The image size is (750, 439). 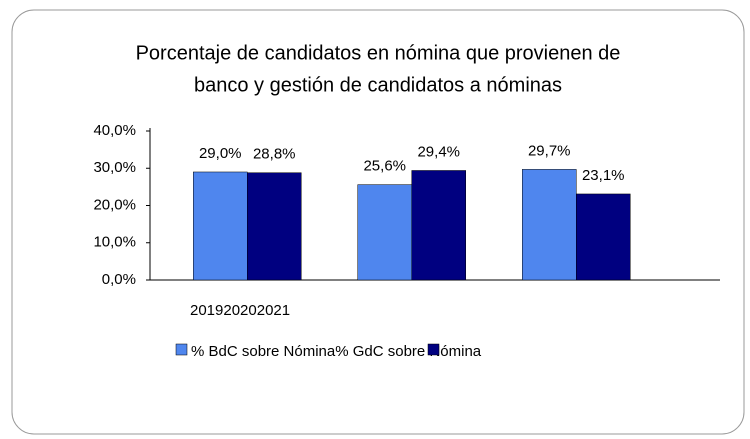 I want to click on legend-label: % GdC sobre Nómina, so click(x=408, y=351).